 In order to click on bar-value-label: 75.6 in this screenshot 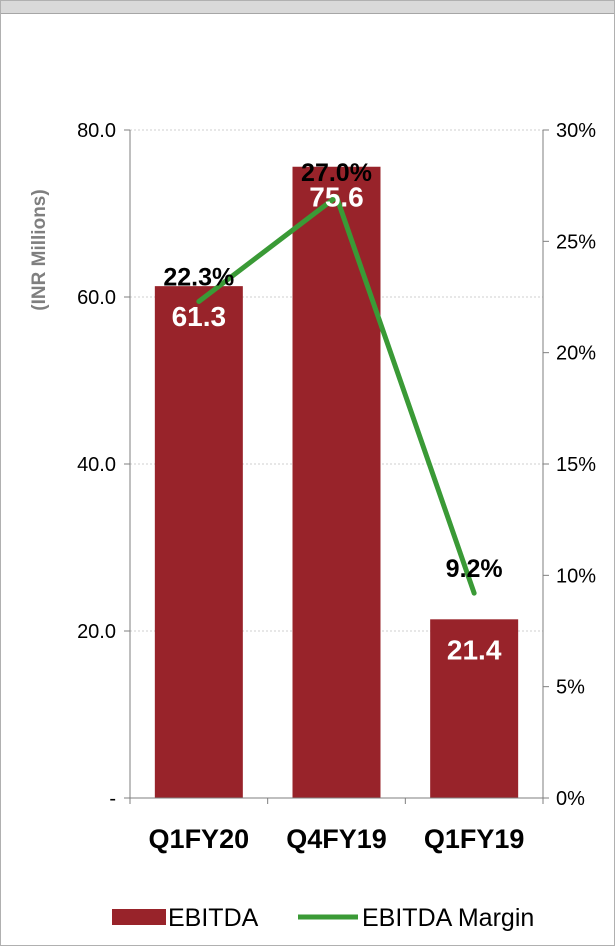, I will do `click(336, 197)`.